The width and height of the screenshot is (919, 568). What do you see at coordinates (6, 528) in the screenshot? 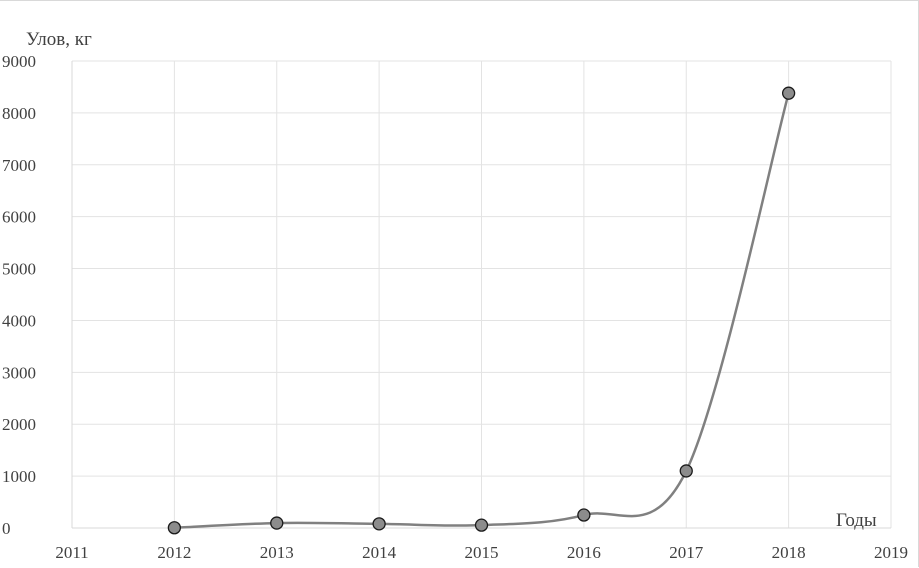
I see `y-tick-label: 0` at bounding box center [6, 528].